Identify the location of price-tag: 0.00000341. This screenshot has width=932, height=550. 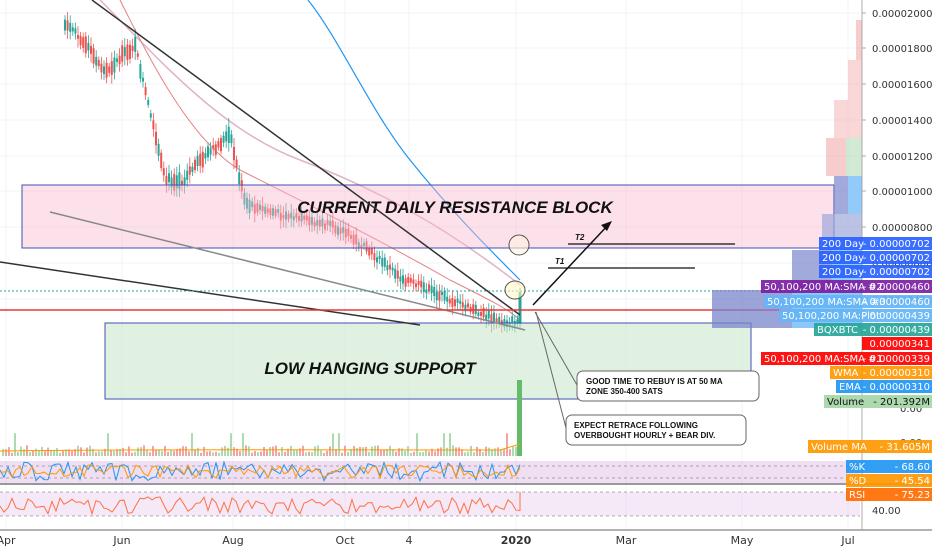
(897, 343).